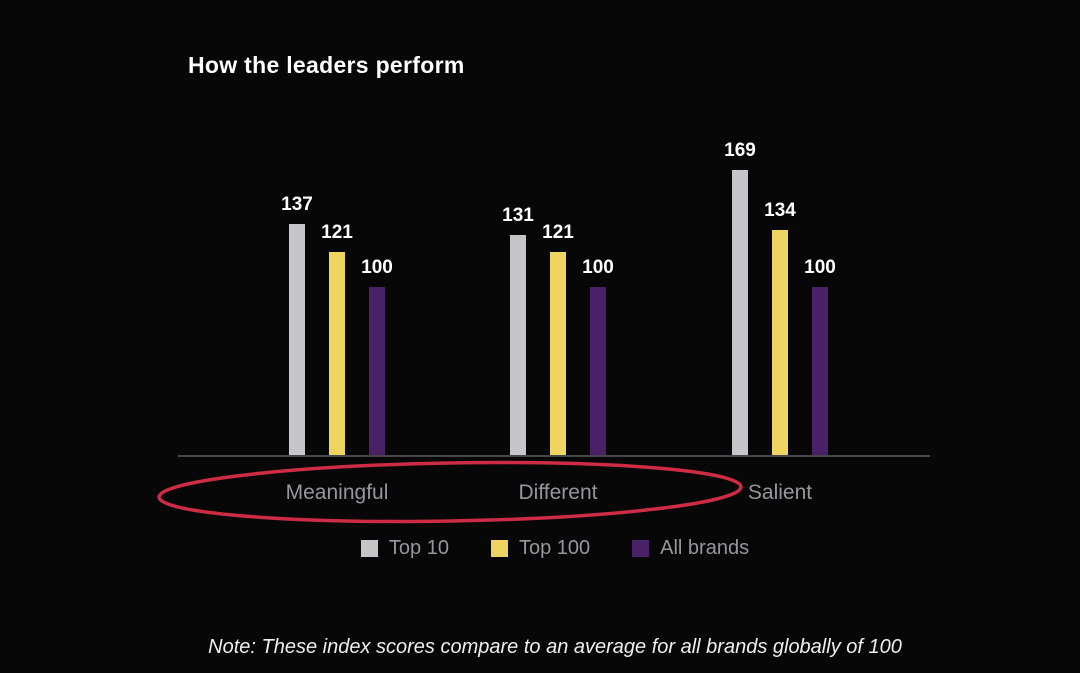 Image resolution: width=1080 pixels, height=673 pixels. Describe the element at coordinates (641, 548) in the screenshot. I see `all-brands-swatch-icon` at that location.